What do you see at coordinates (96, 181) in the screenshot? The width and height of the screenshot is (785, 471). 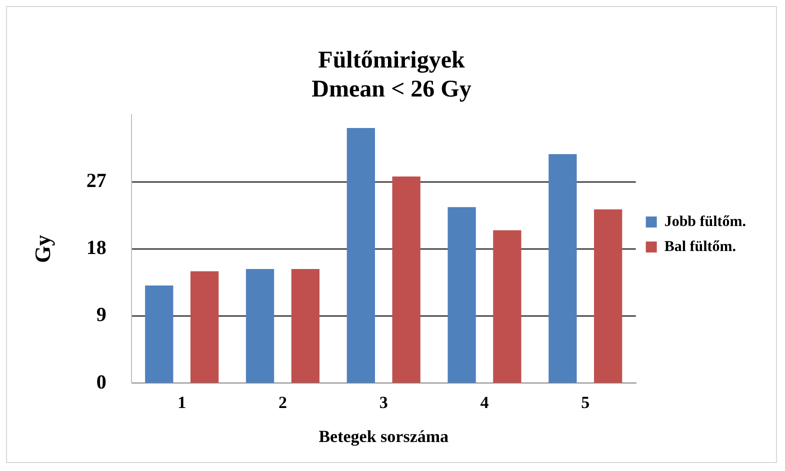 I see `y-tick-label: 27` at bounding box center [96, 181].